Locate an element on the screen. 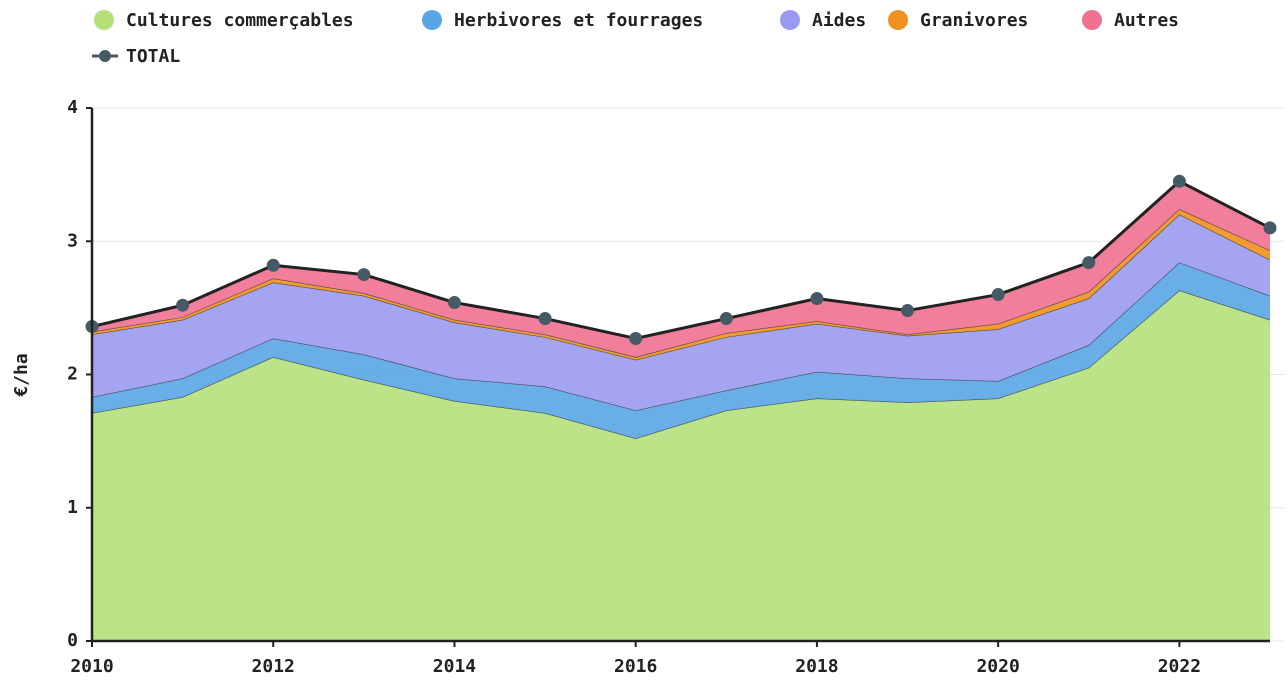  y-tick-label: 2 is located at coordinates (72, 374).